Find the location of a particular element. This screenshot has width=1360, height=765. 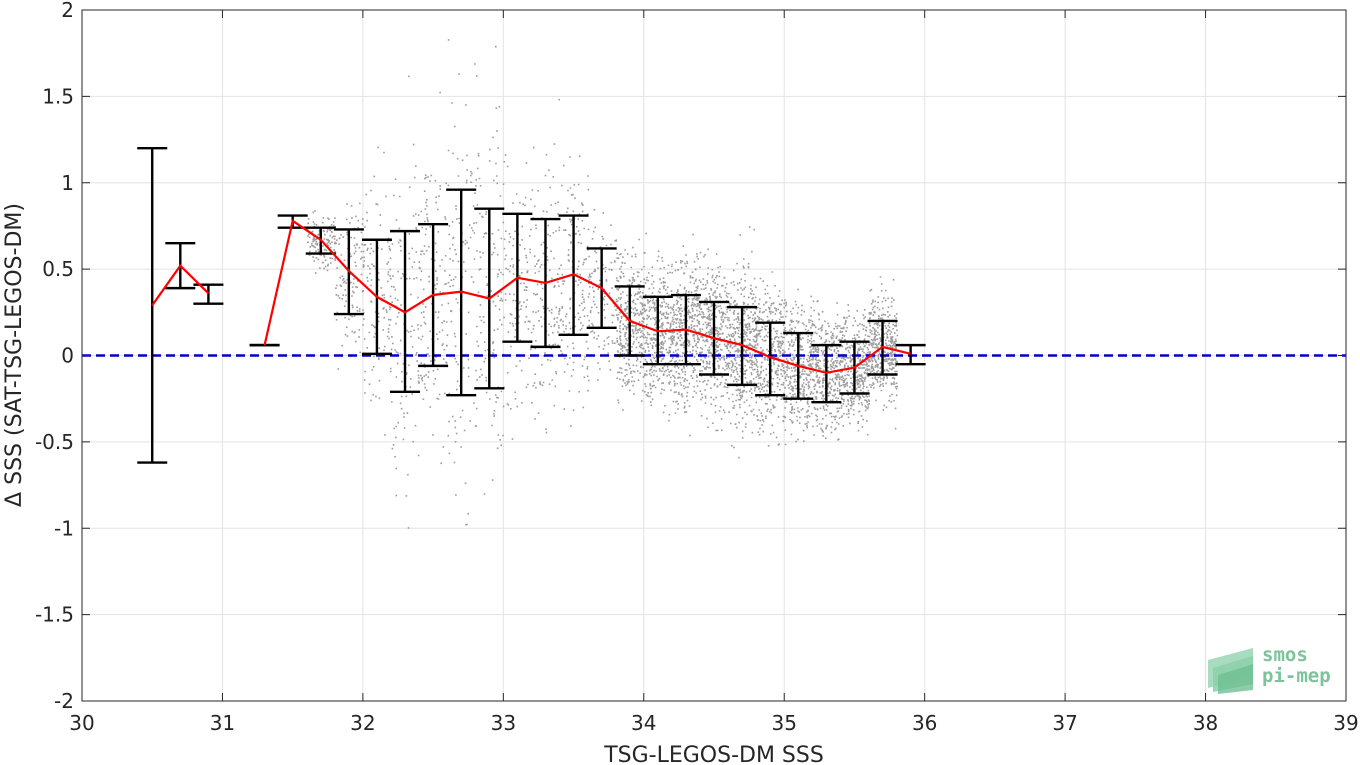

y-tick-label: -0.5 is located at coordinates (54, 442).